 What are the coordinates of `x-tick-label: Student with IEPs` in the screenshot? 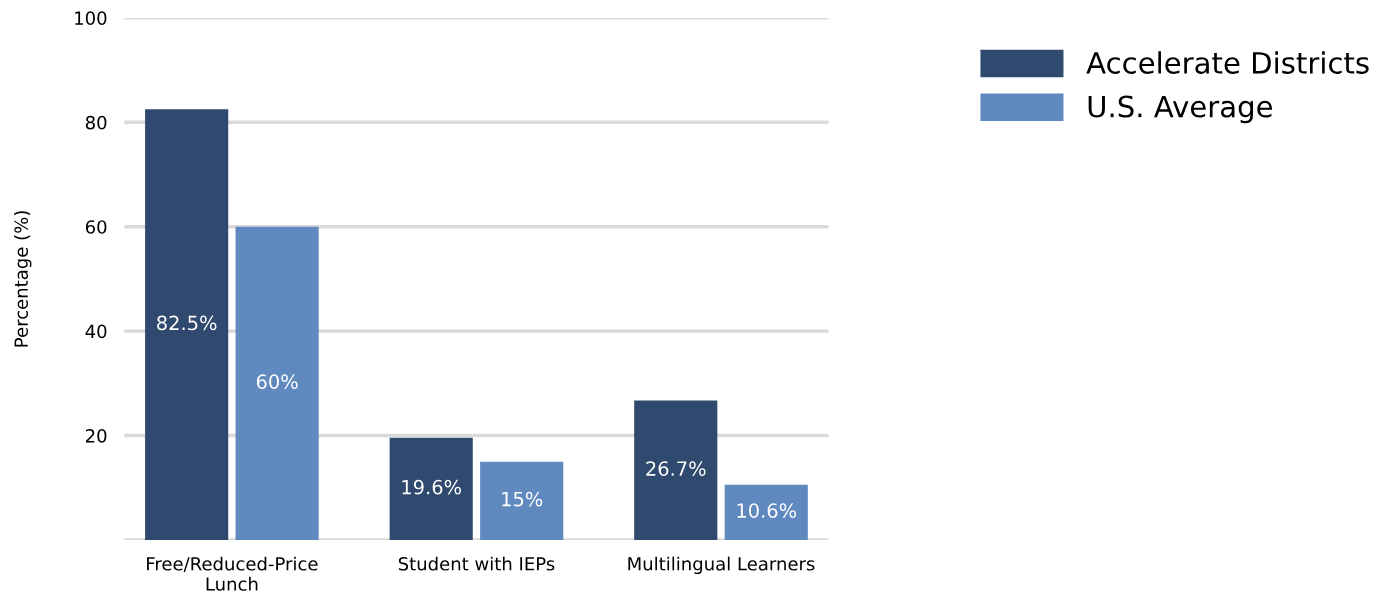 It's located at (476, 563).